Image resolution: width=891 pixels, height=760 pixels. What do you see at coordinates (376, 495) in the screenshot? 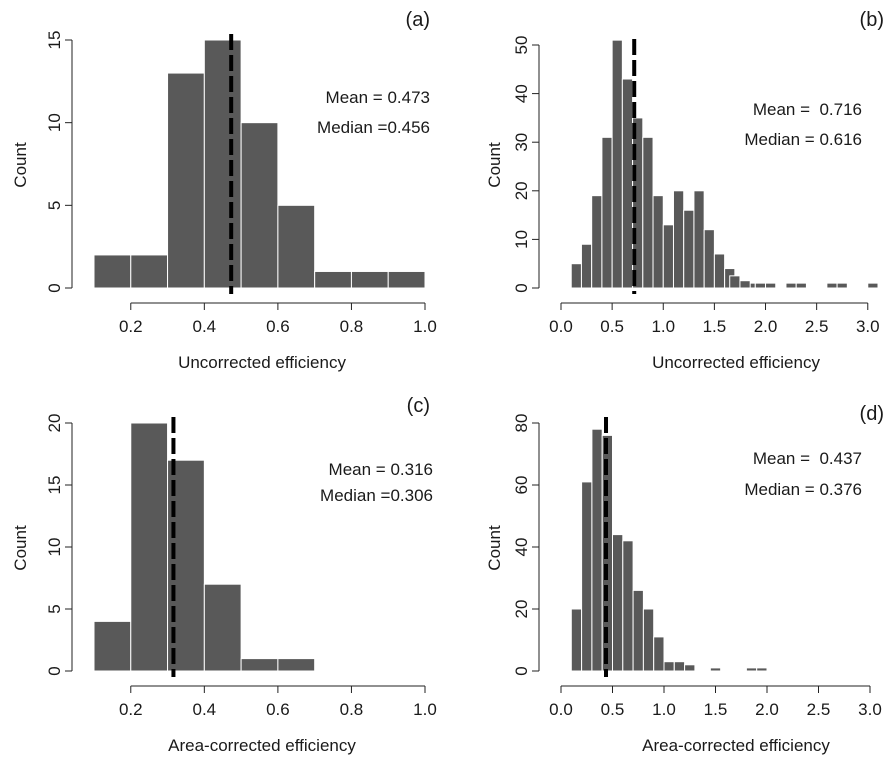
I see `median-annotation: Median =0.306` at bounding box center [376, 495].